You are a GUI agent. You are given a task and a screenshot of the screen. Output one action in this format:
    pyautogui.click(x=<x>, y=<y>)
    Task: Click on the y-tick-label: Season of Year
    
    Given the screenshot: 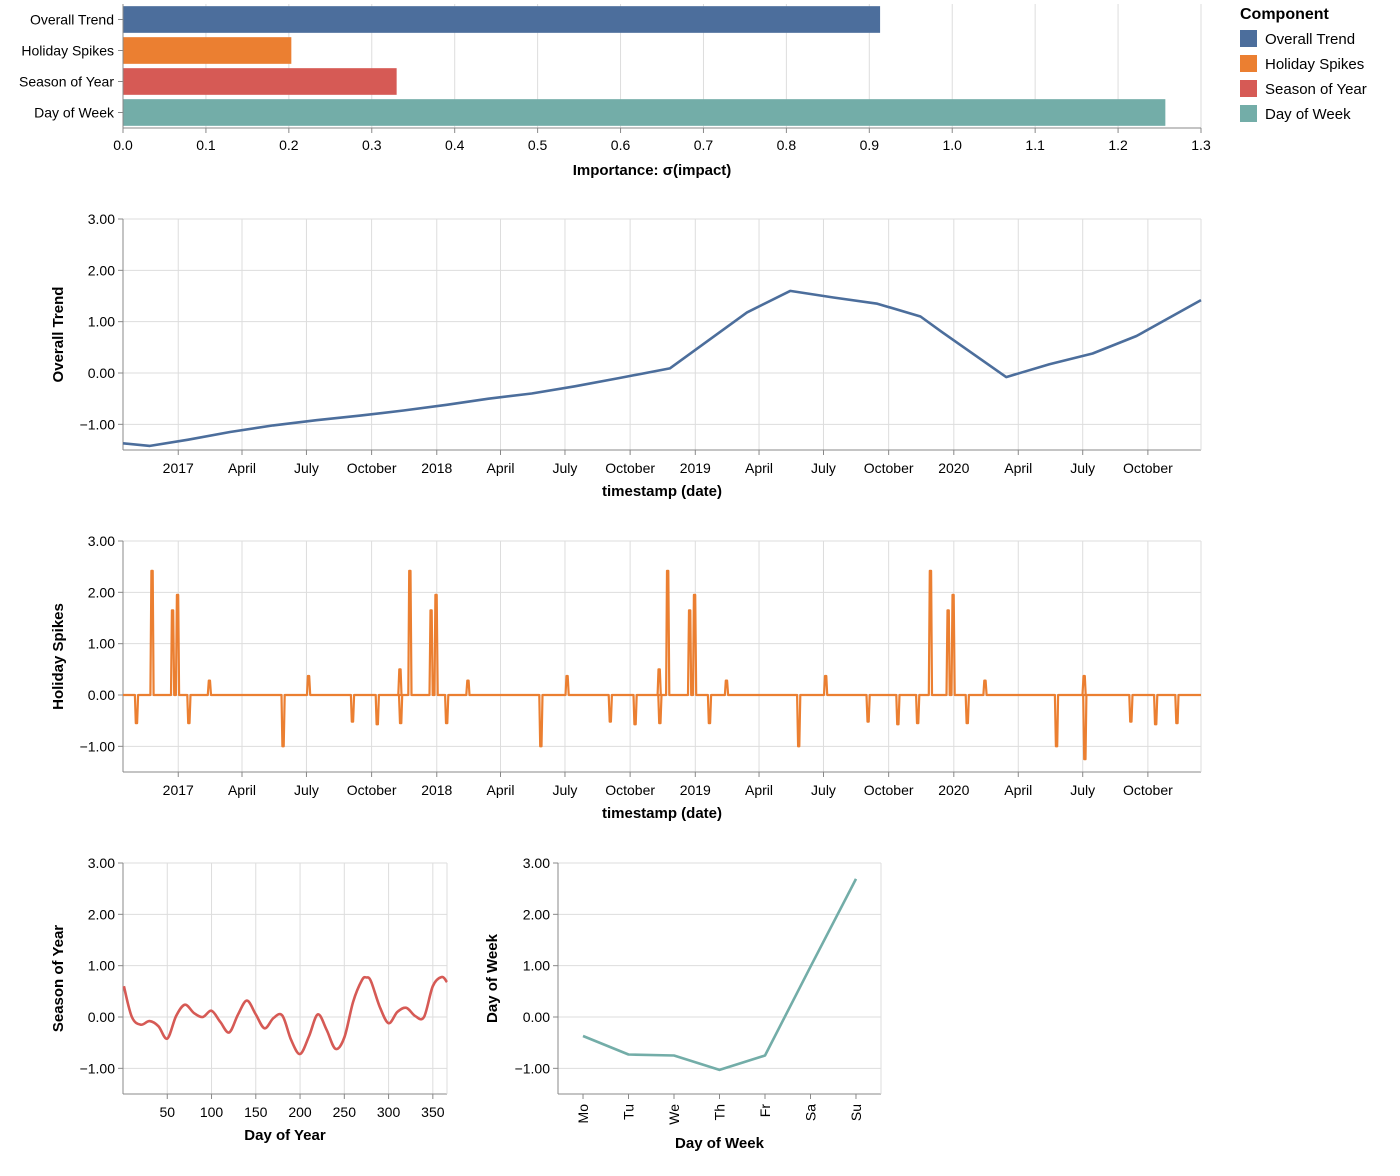 What is the action you would take?
    pyautogui.click(x=66, y=82)
    